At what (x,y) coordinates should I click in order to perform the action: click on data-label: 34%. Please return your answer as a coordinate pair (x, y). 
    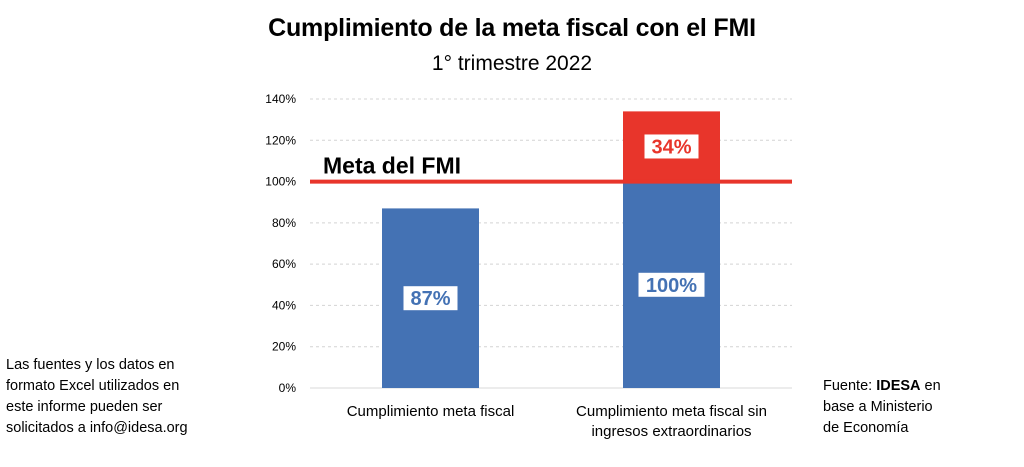
    Looking at the image, I should click on (671, 147).